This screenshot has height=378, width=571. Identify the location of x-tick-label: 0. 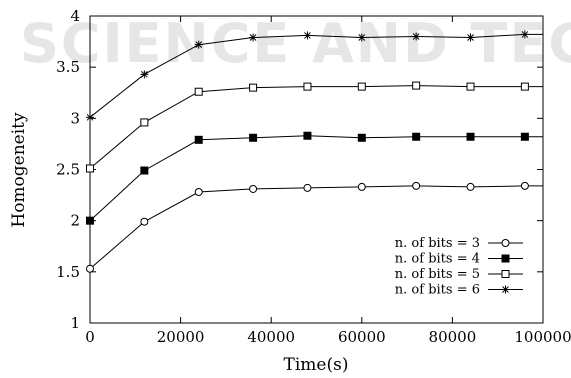
(90, 337).